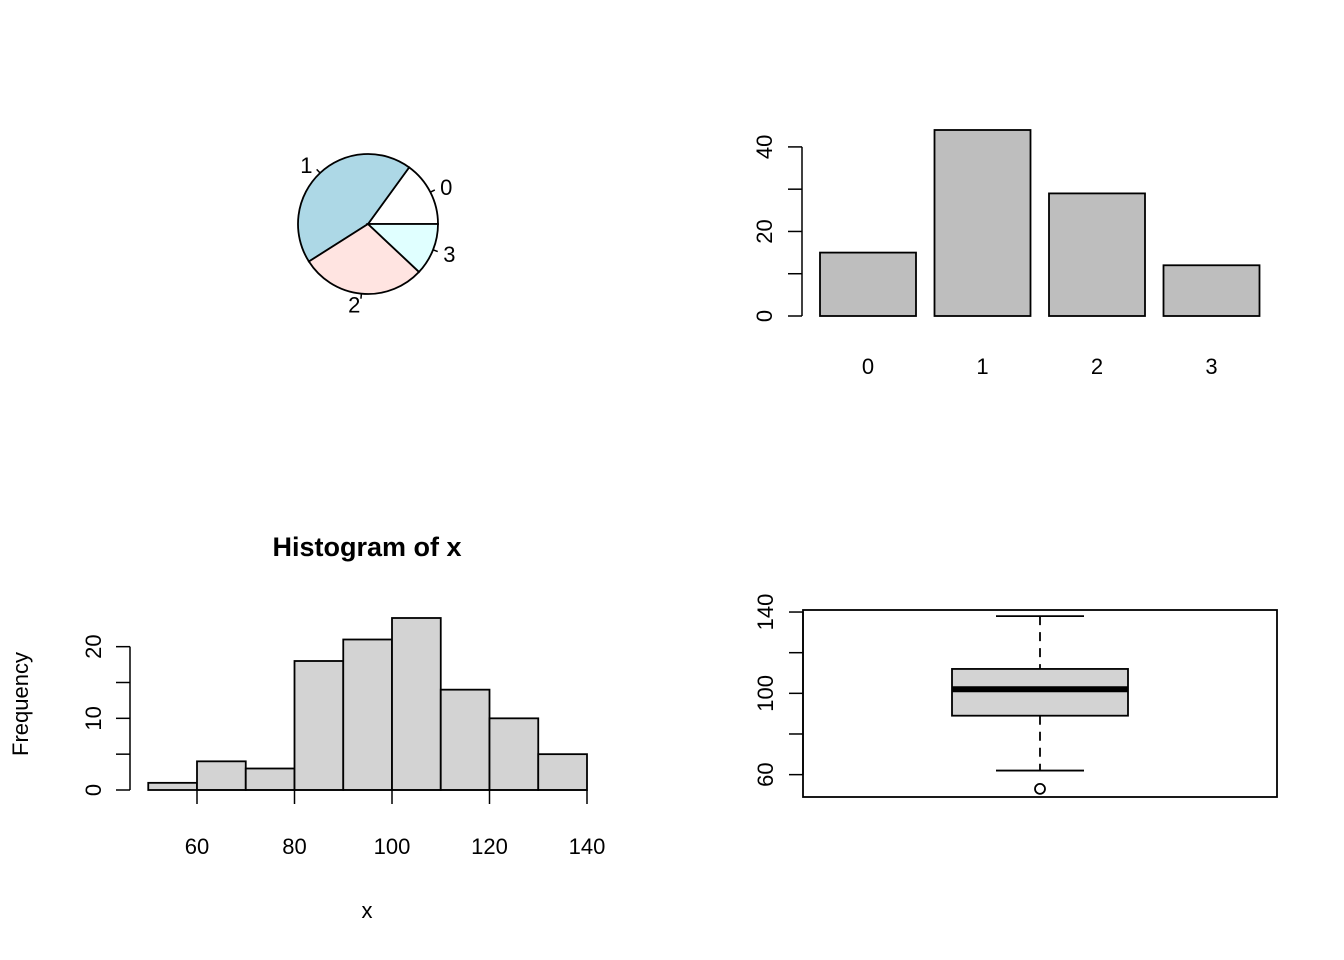 This screenshot has height=960, width=1344. Describe the element at coordinates (294, 846) in the screenshot. I see `x-tick-label: 80` at that location.